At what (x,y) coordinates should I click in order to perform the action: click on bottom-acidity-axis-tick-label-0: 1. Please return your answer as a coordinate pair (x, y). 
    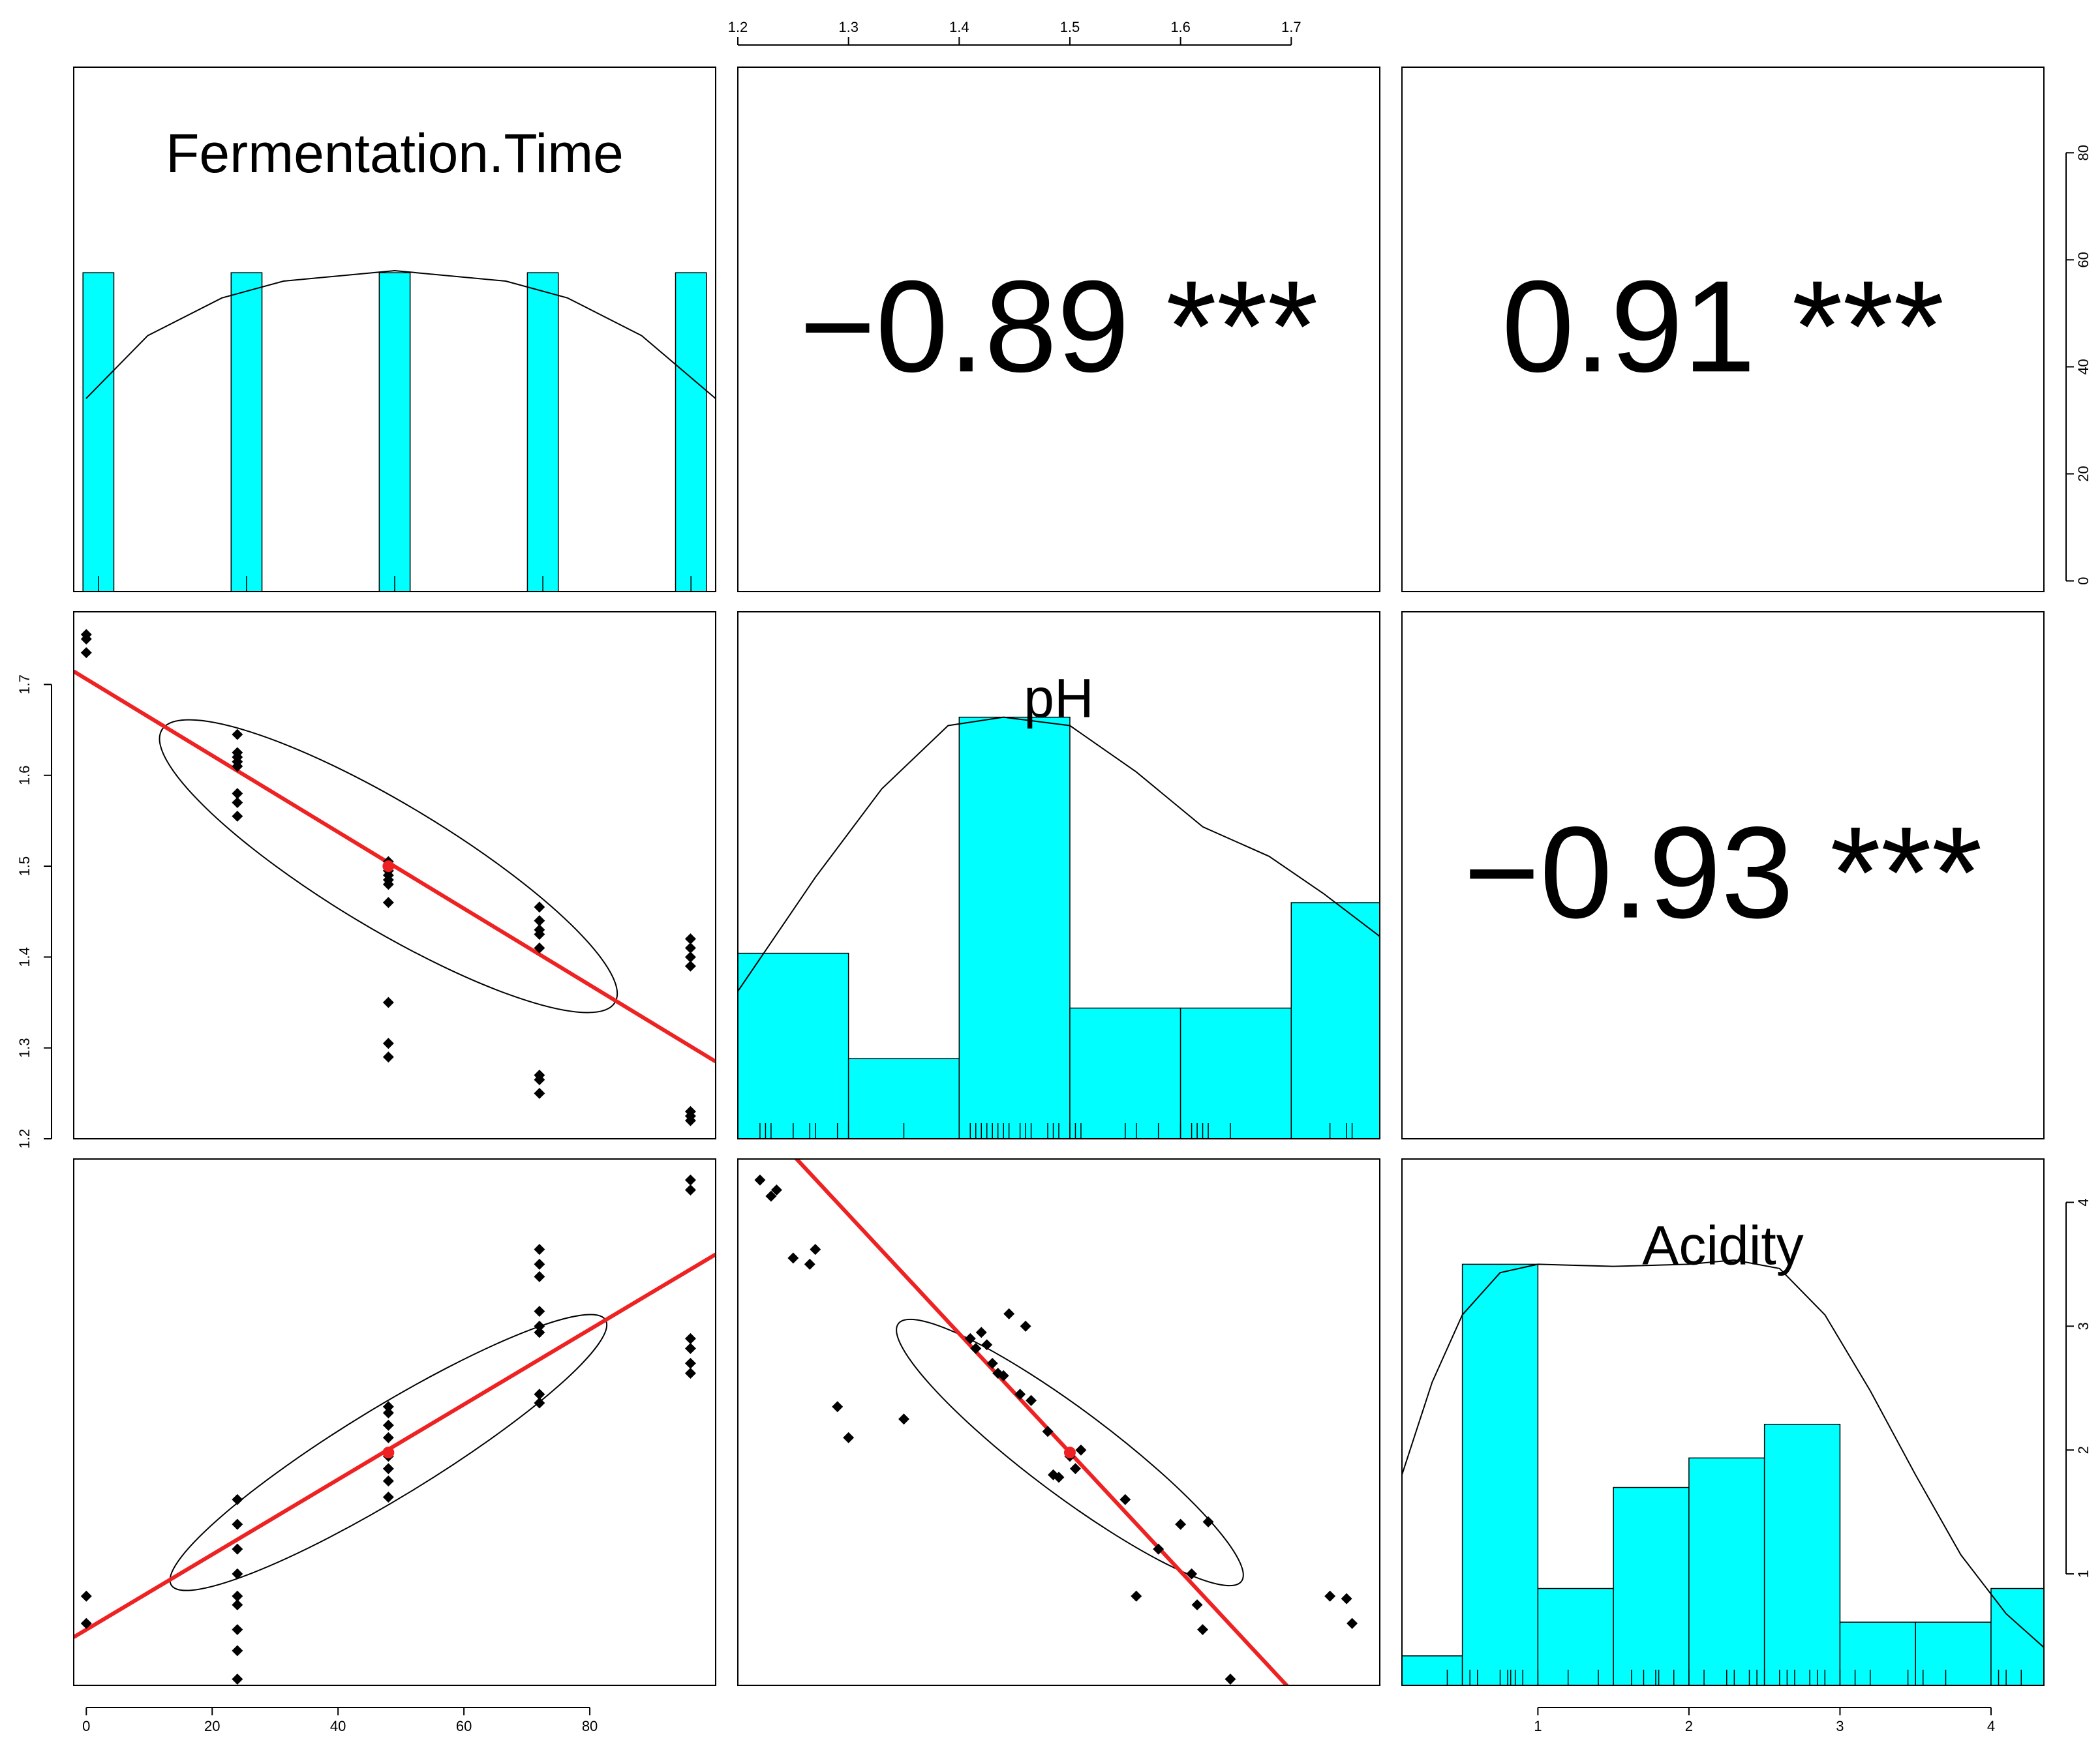
    Looking at the image, I should click on (1538, 1726).